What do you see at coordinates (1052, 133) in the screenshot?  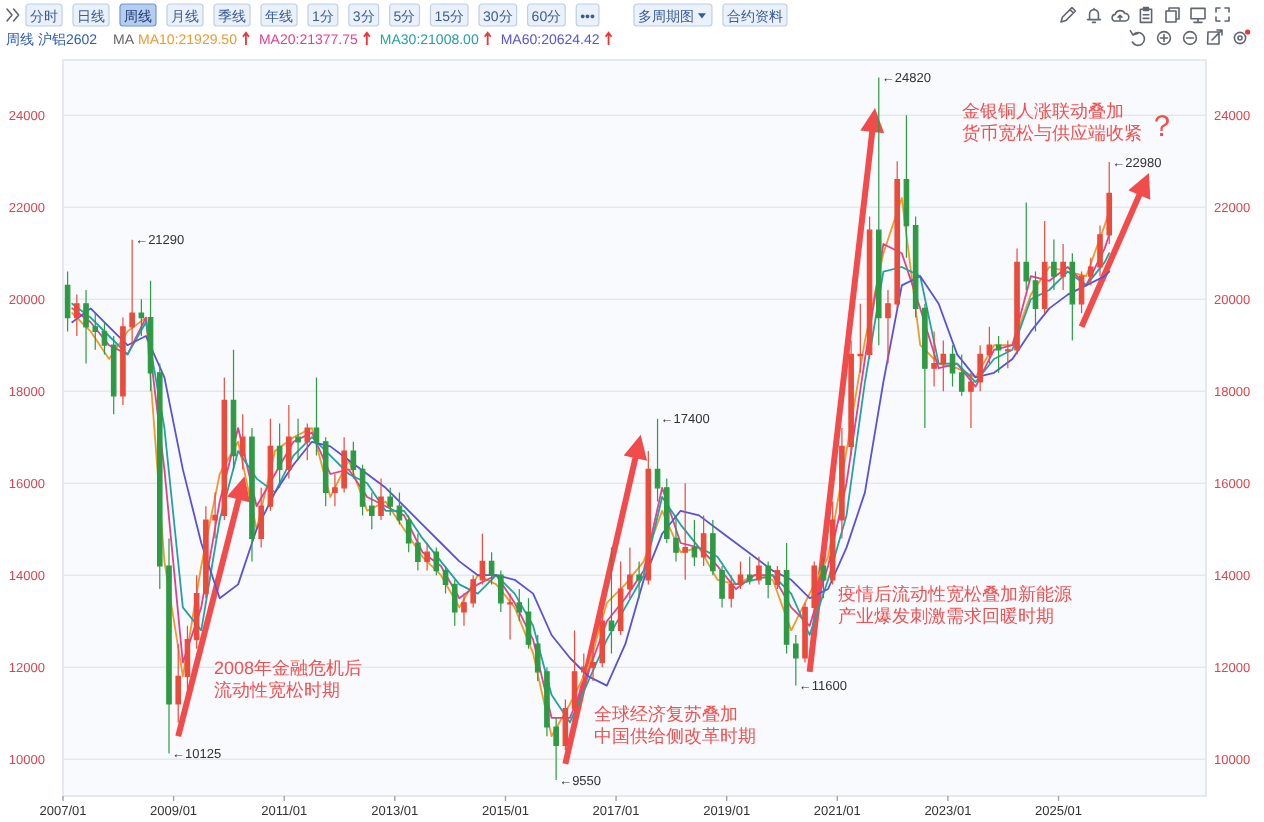 I see `annotation: 货币宽松与供应端收紧` at bounding box center [1052, 133].